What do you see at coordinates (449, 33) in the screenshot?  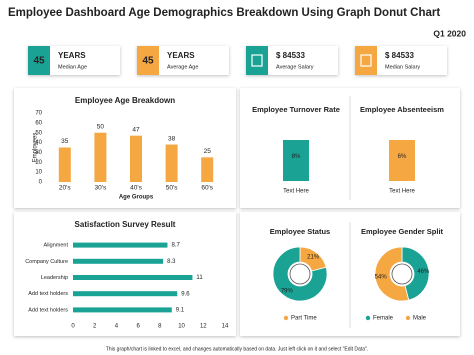 I see `period: Q1 2020` at bounding box center [449, 33].